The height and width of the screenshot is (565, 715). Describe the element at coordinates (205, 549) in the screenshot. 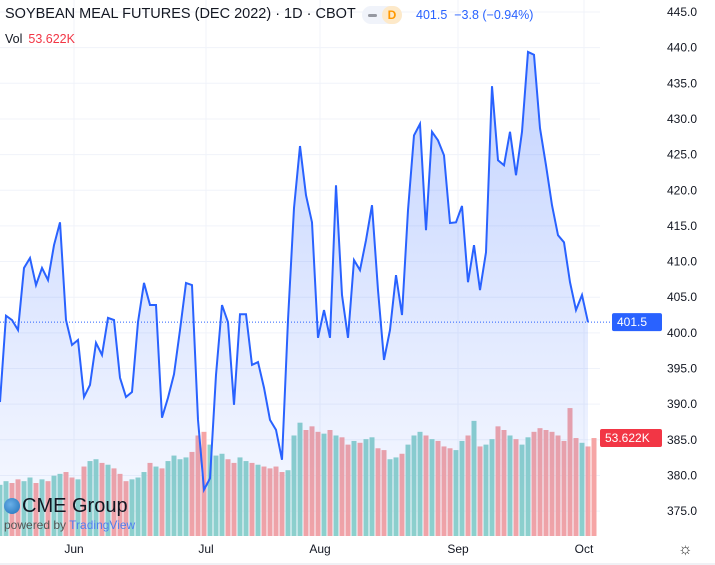

I see `x-tick-label: Jul` at that location.